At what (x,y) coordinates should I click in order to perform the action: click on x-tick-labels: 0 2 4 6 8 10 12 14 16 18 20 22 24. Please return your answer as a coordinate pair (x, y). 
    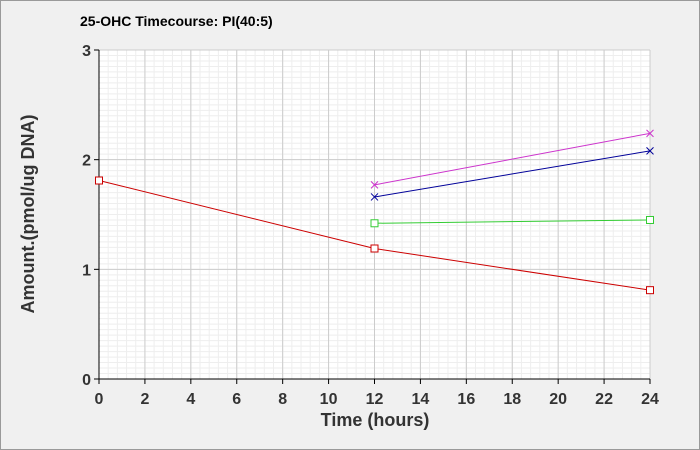
    Looking at the image, I should click on (377, 399).